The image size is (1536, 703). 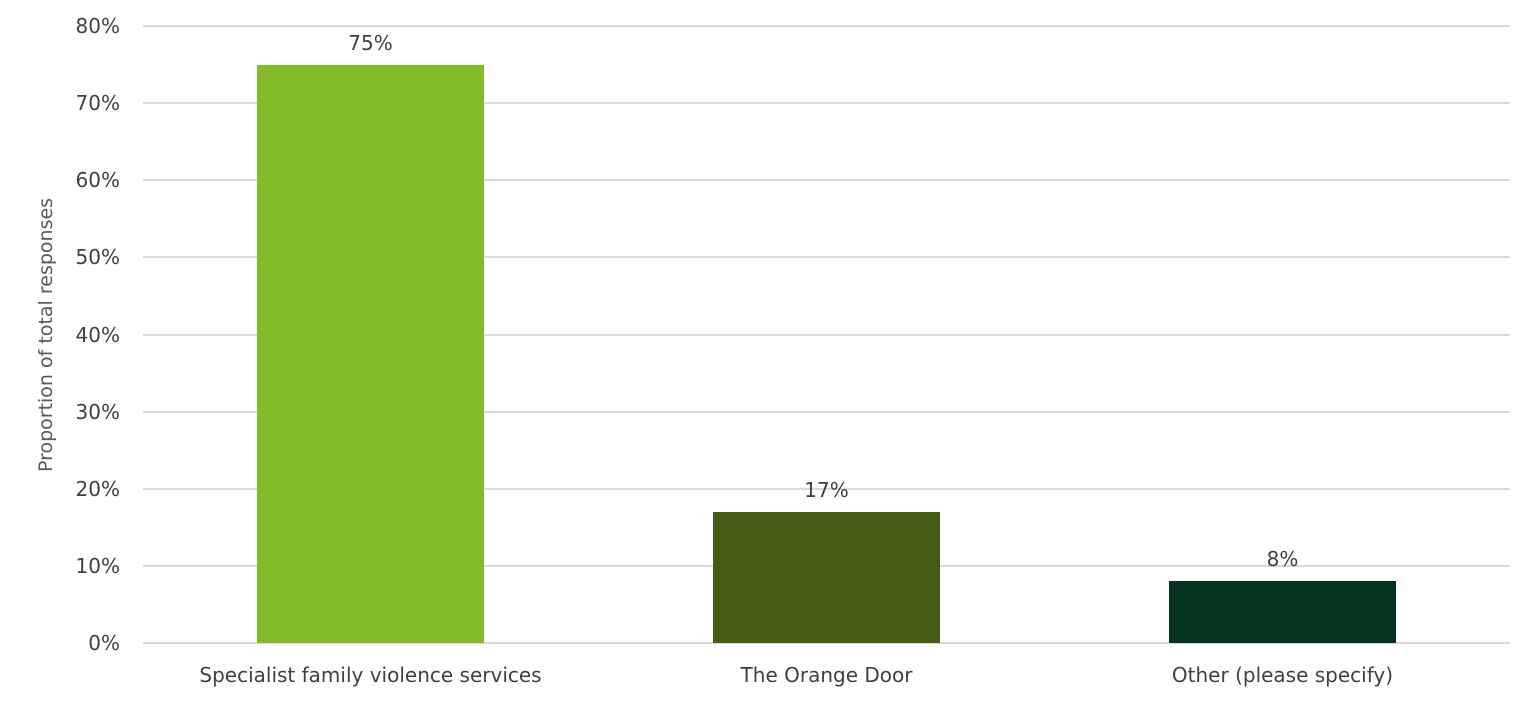 I want to click on y-tick-label: 50%, so click(x=97, y=257).